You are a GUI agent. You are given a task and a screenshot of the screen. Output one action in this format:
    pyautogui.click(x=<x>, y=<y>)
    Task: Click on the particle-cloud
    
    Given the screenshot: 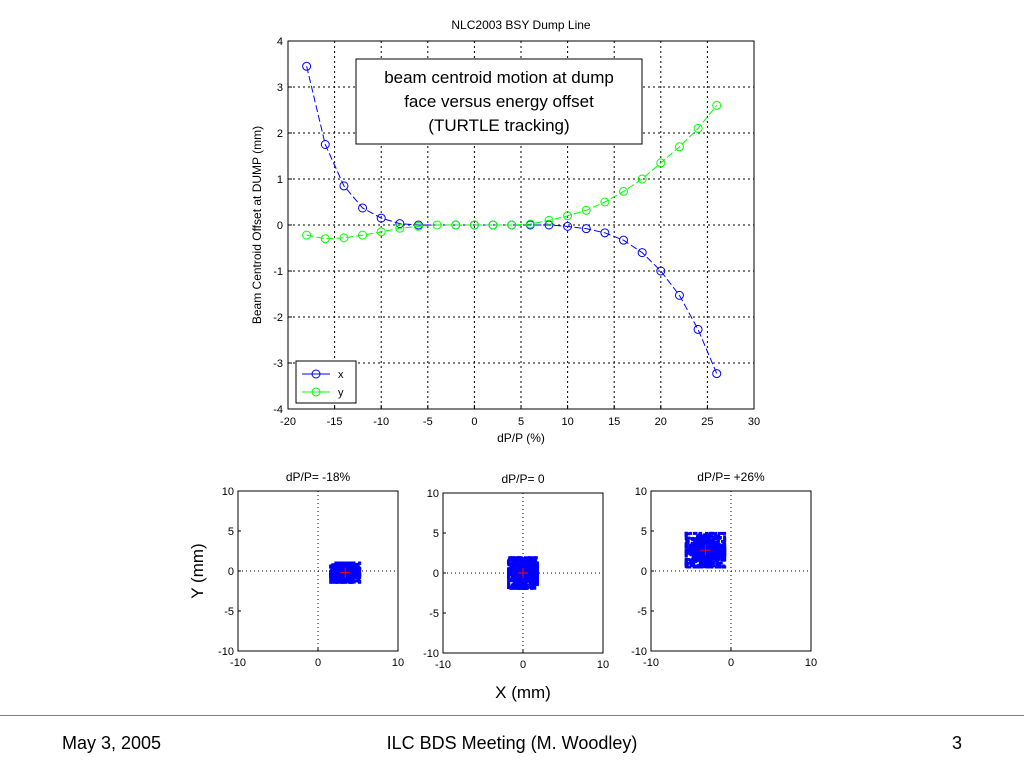 What is the action you would take?
    pyautogui.click(x=705, y=550)
    